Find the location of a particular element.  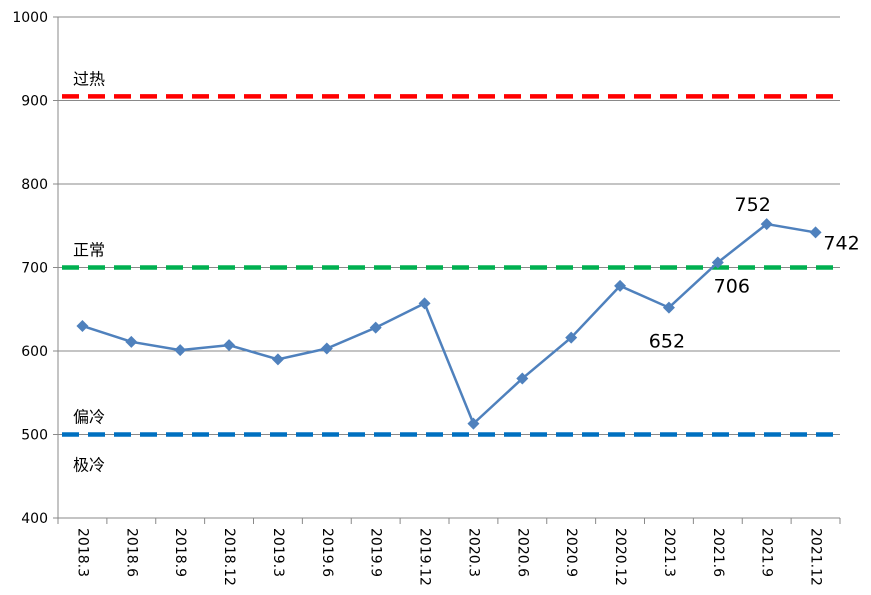

x-tick-label: 2021.9 is located at coordinates (767, 552).